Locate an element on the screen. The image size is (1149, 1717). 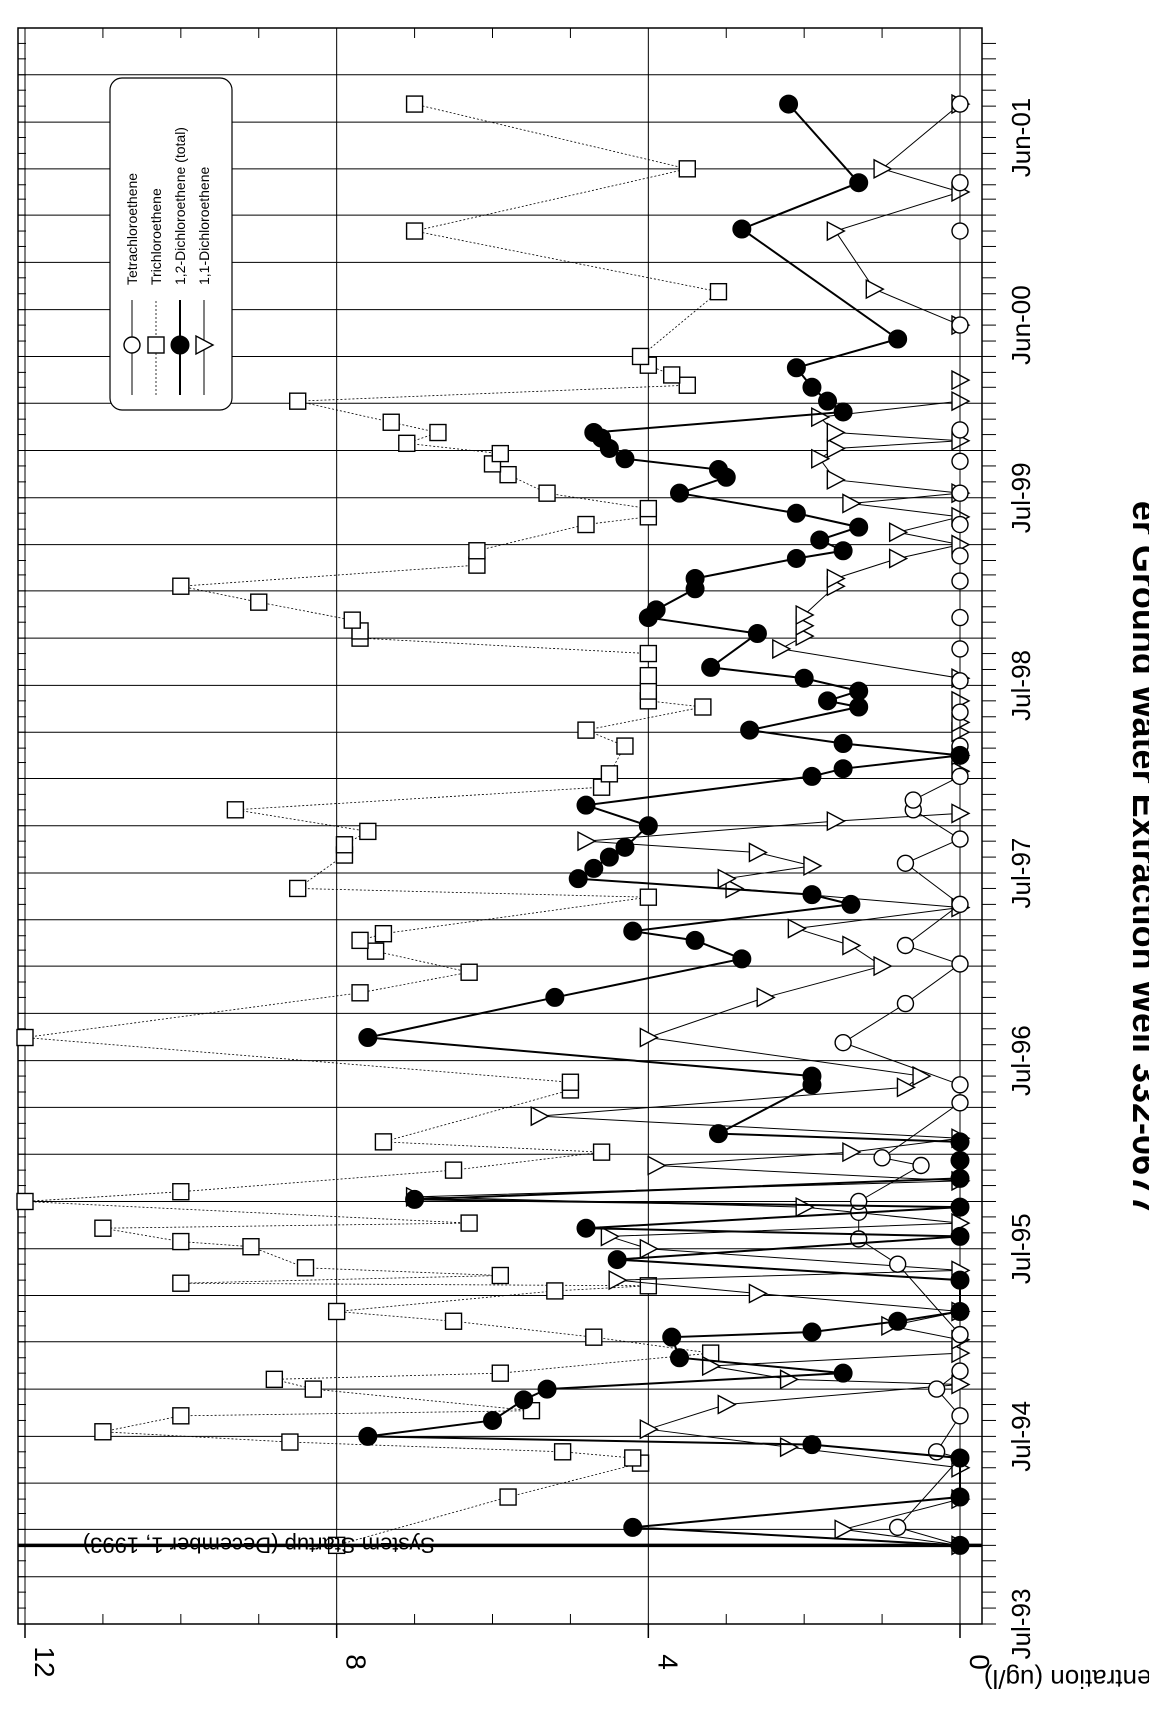
x-tick-label: Jul-95 is located at coordinates (1021, 1248).